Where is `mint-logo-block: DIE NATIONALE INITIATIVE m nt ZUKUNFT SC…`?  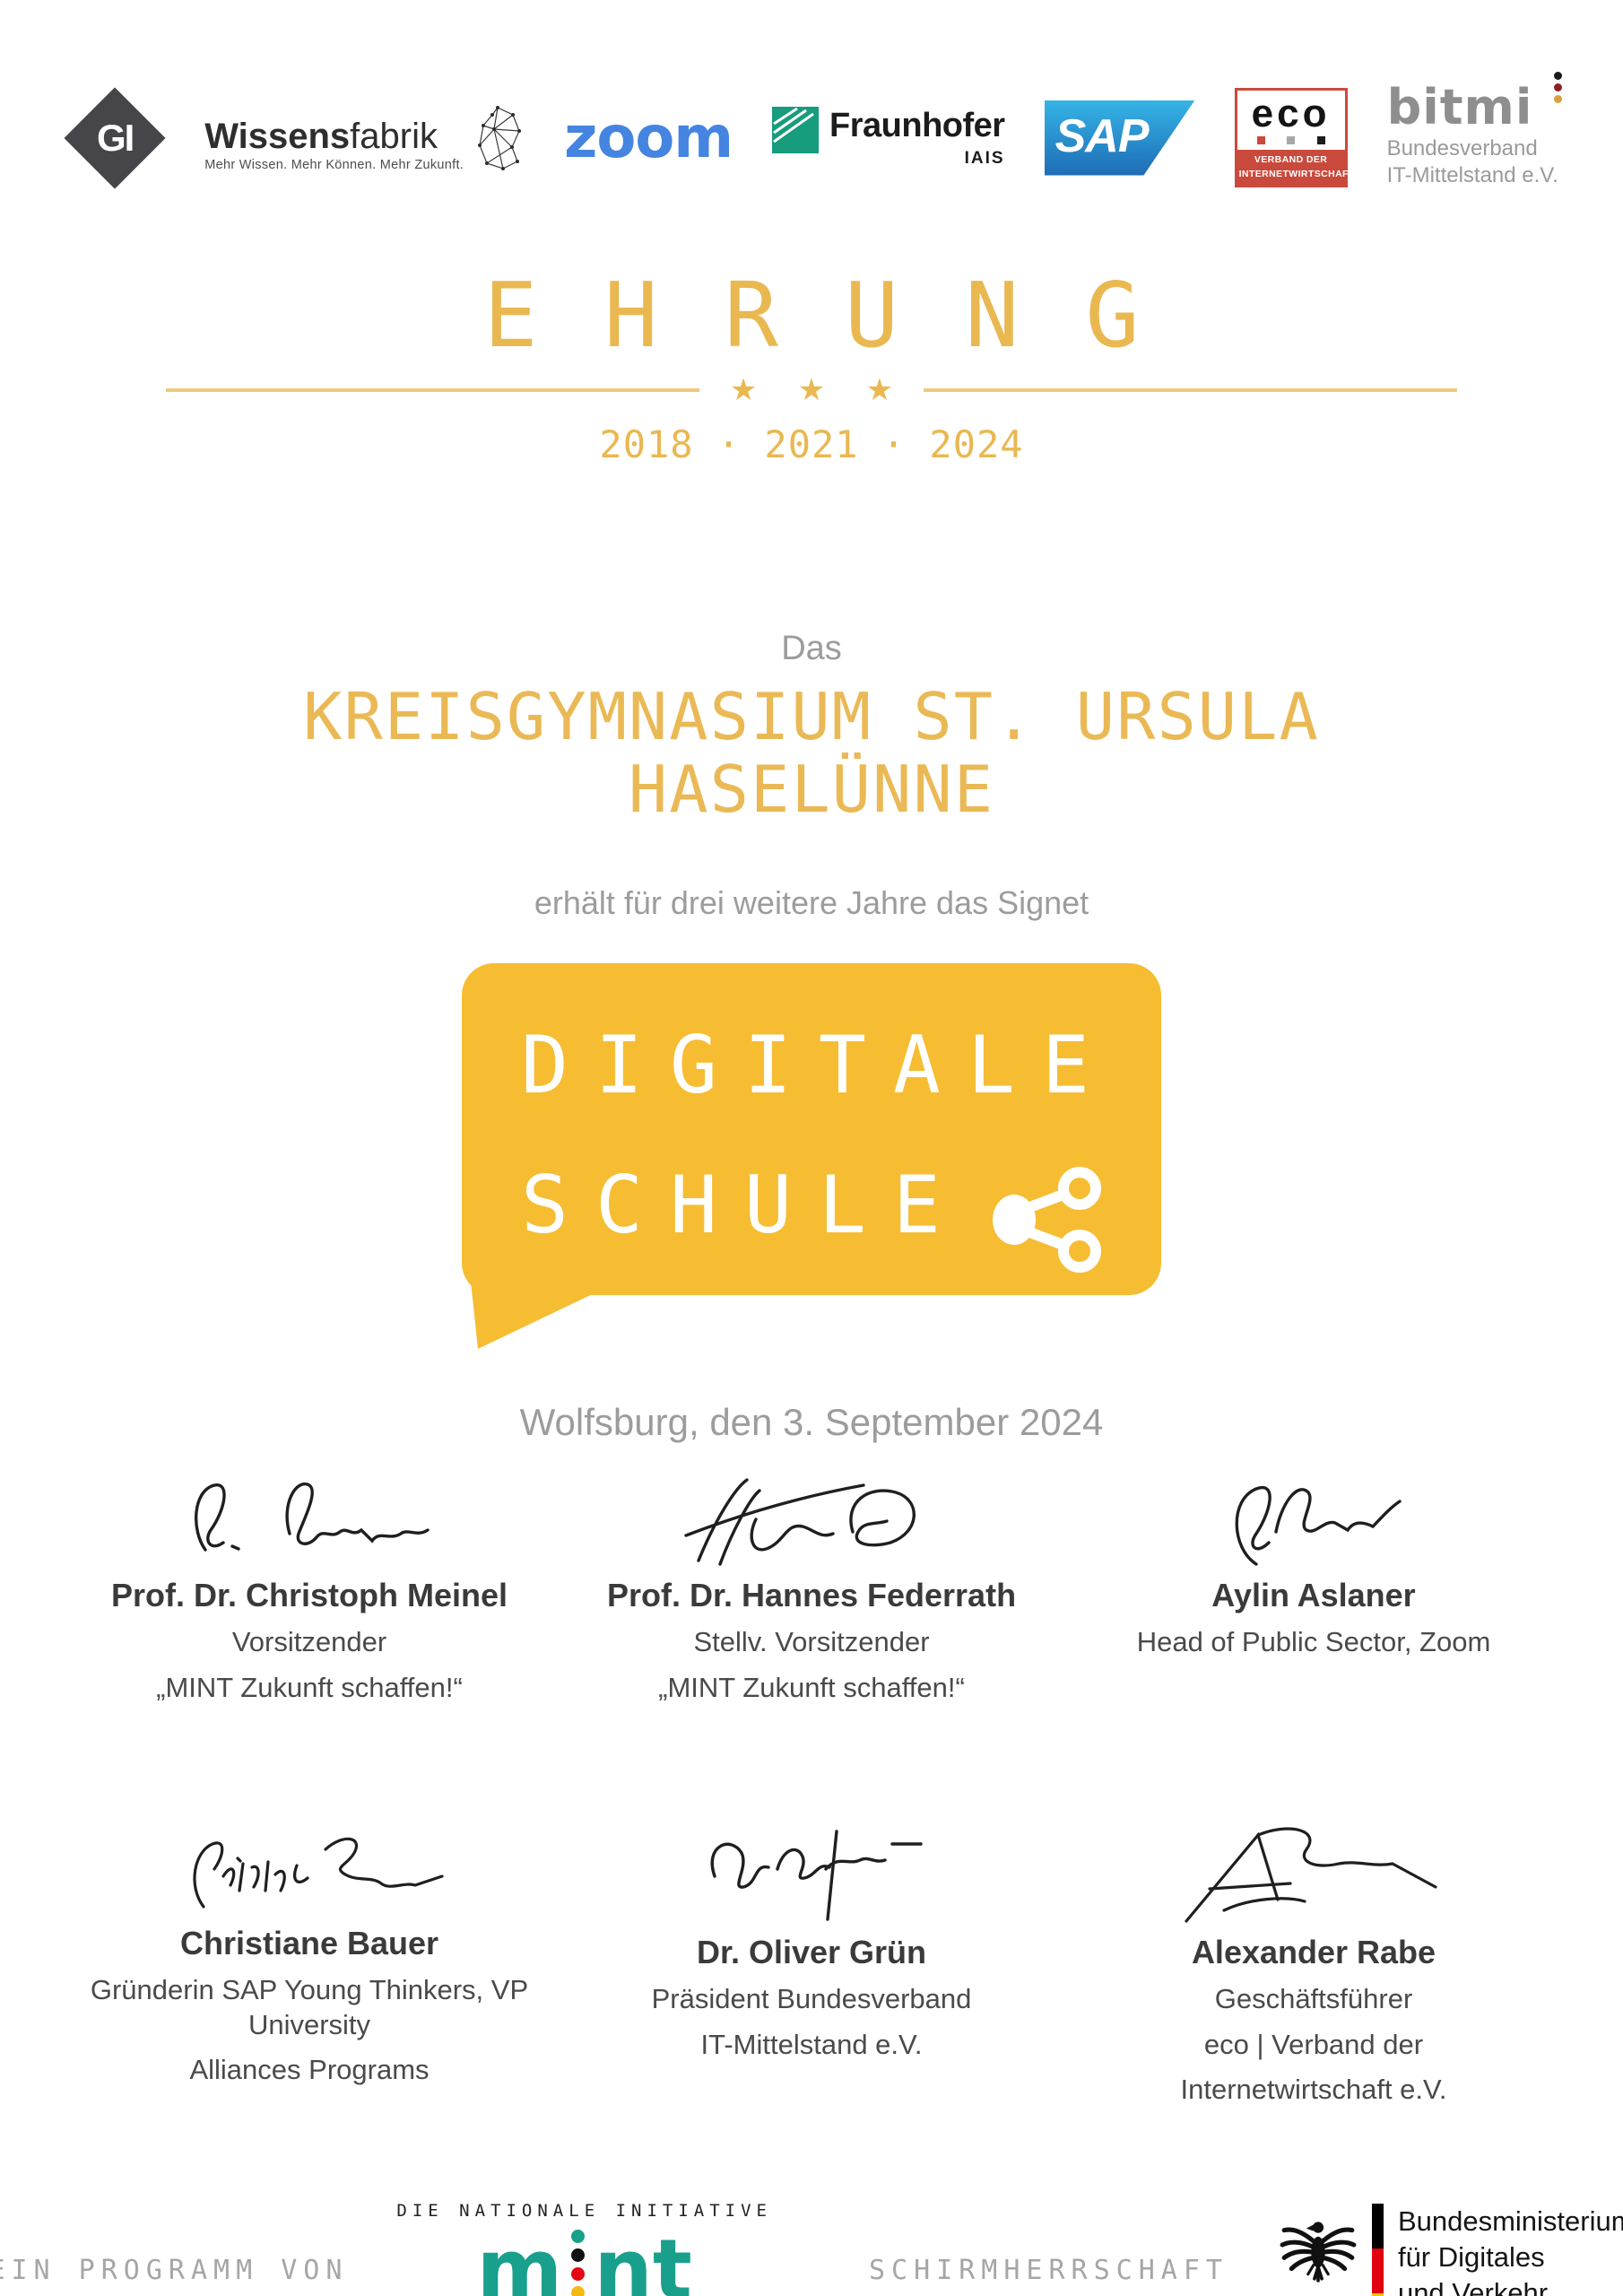
mint-logo-block: DIE NATIONALE INITIATIVE m nt ZUKUNFT SC… is located at coordinates (584, 2248).